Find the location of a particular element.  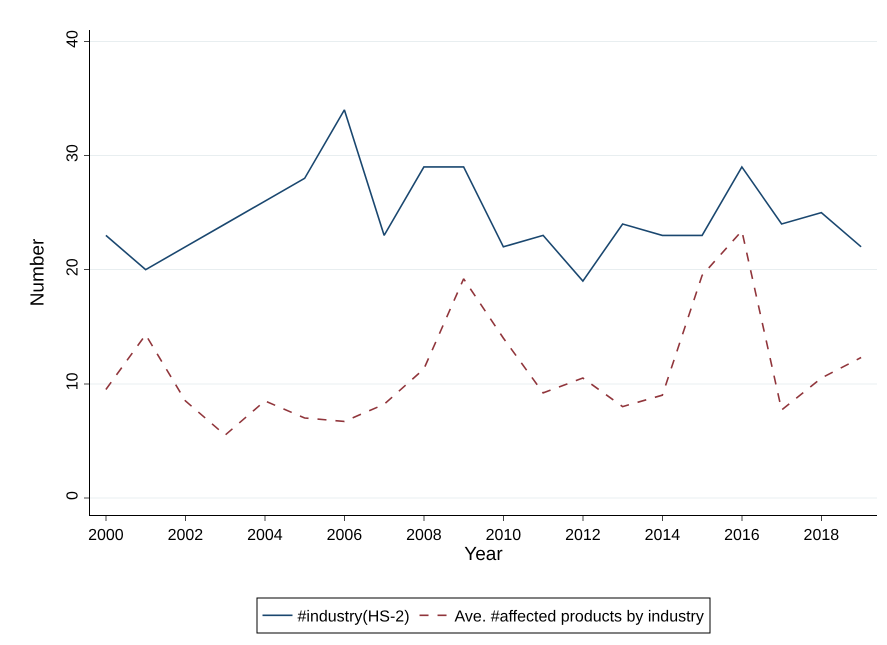

x-tick-label: 2008 is located at coordinates (424, 535).